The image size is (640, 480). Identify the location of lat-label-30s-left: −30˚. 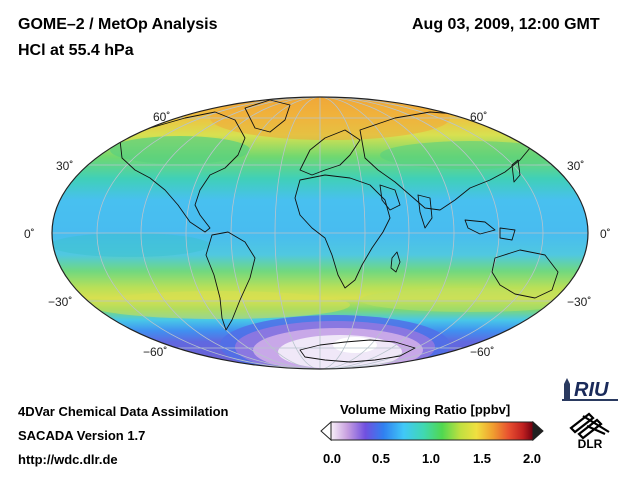
(60, 302).